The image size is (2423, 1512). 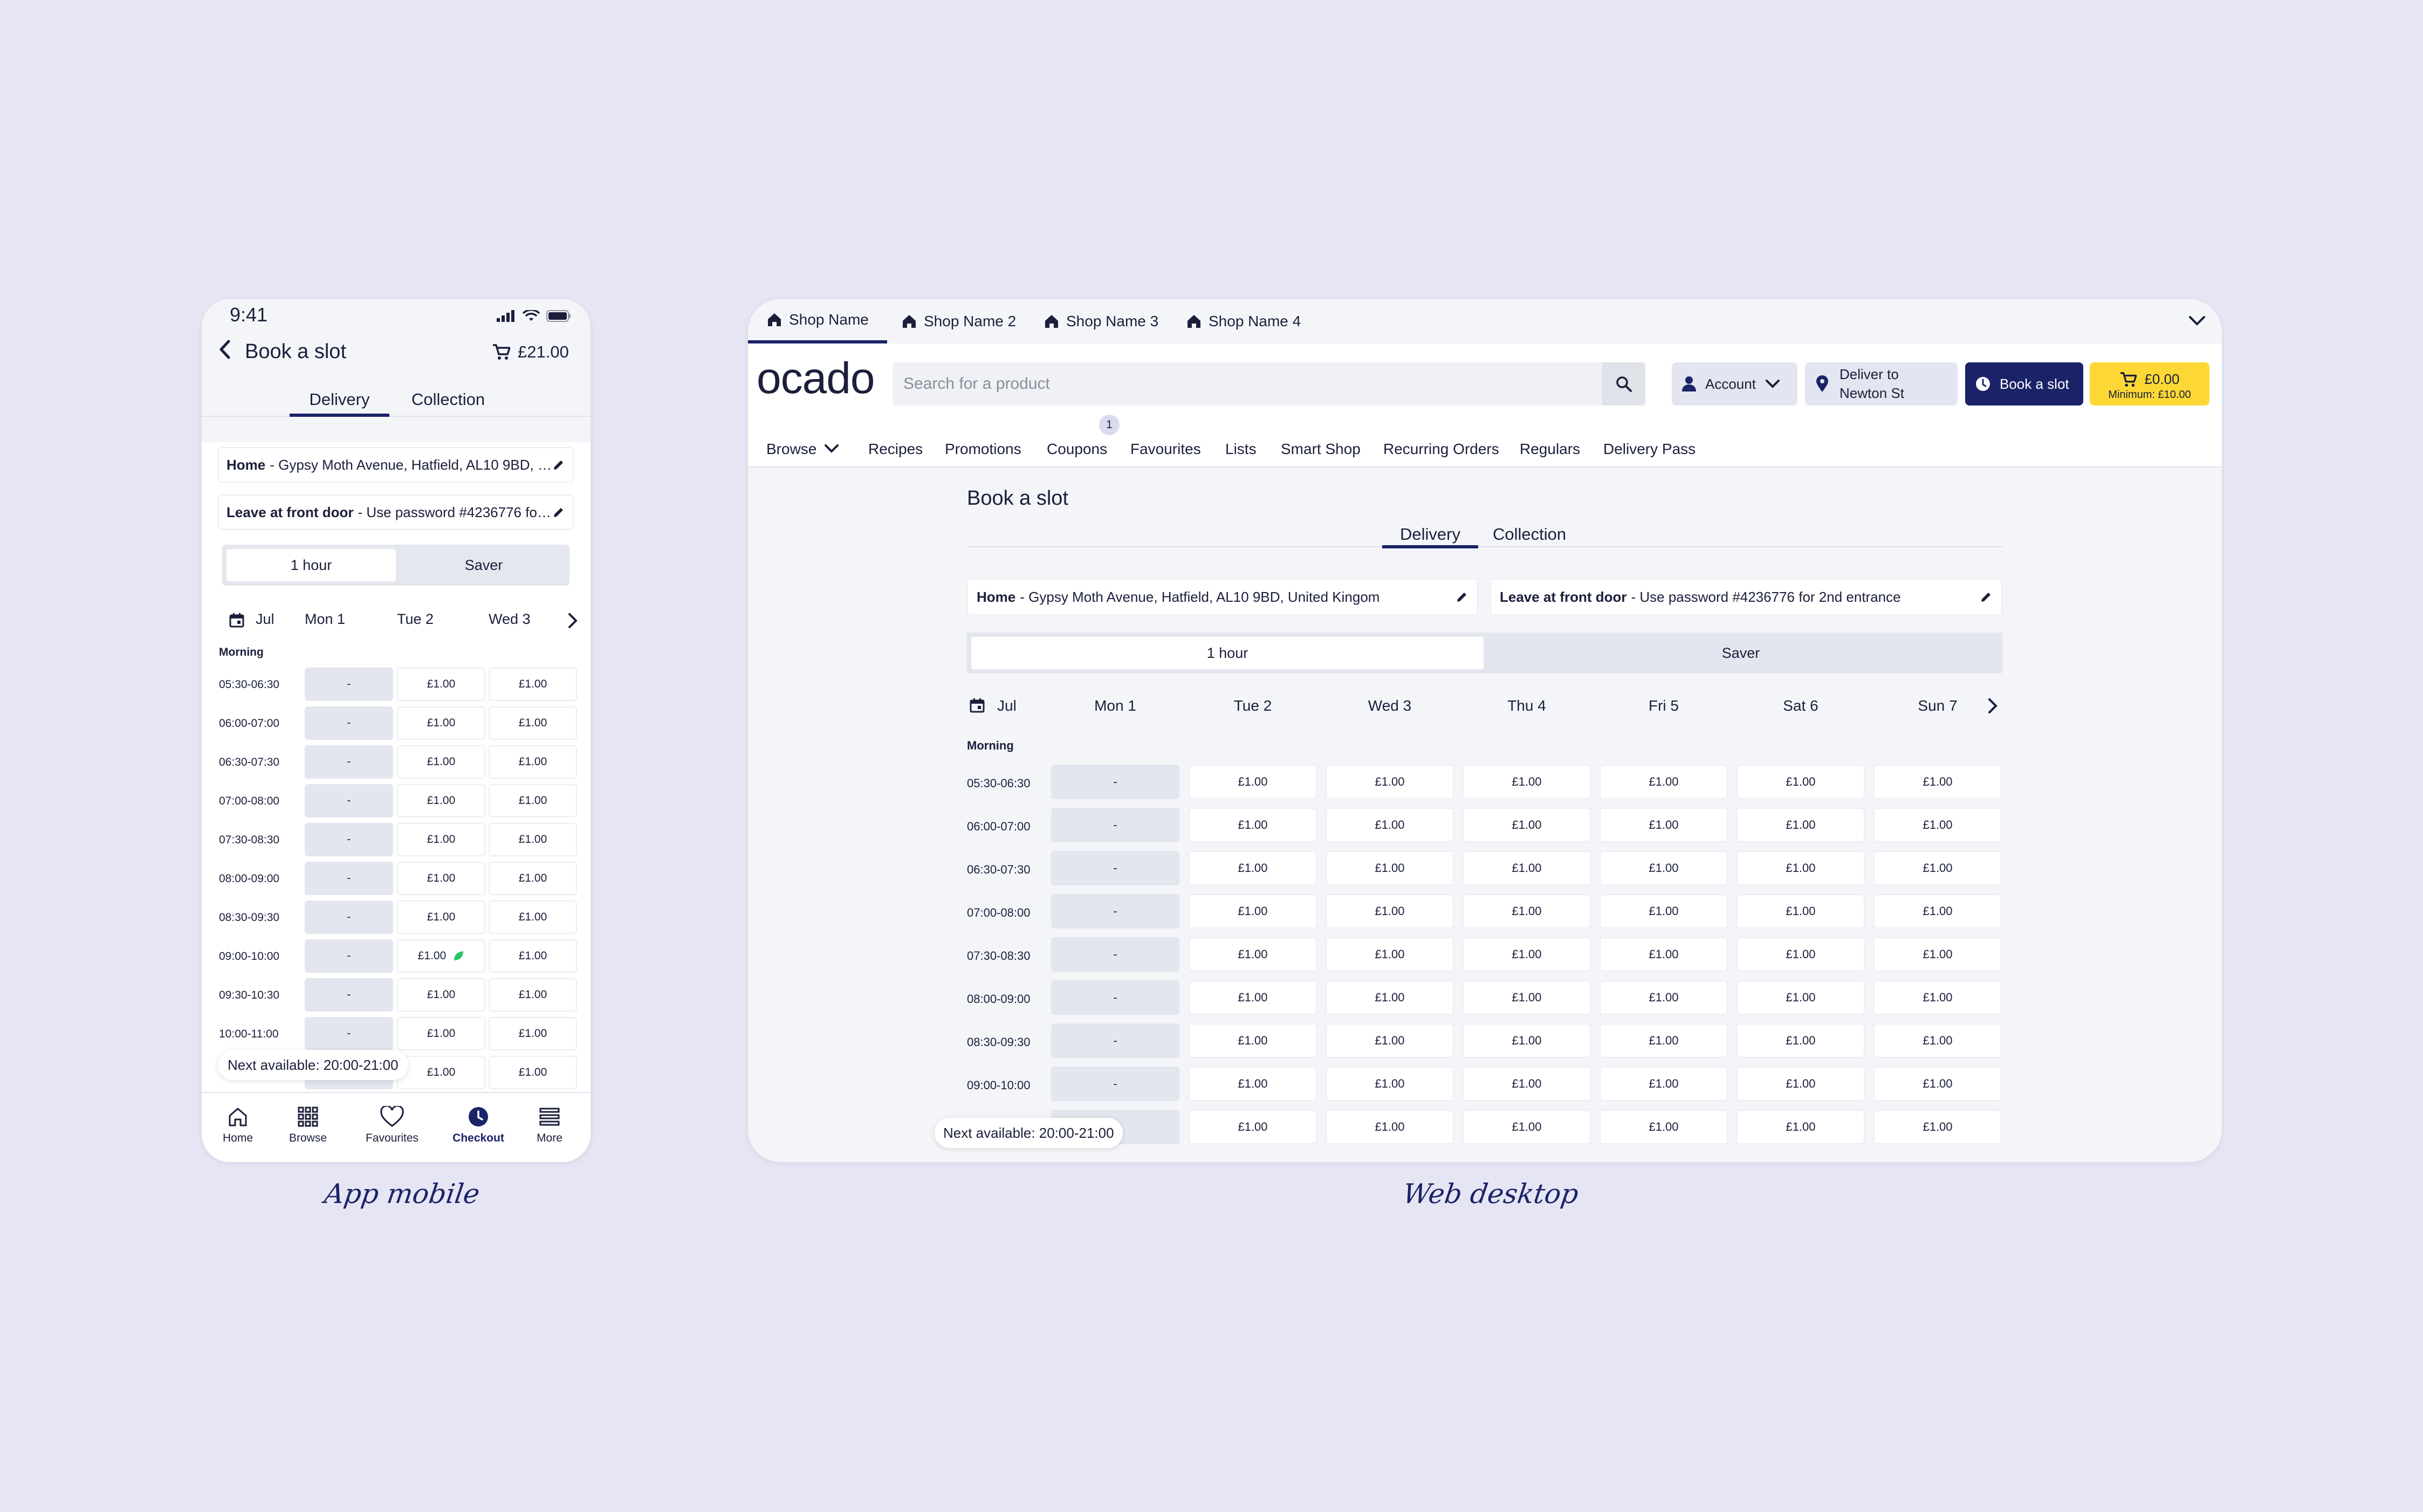 I want to click on book-slot-button: Book a slot, so click(x=2024, y=384).